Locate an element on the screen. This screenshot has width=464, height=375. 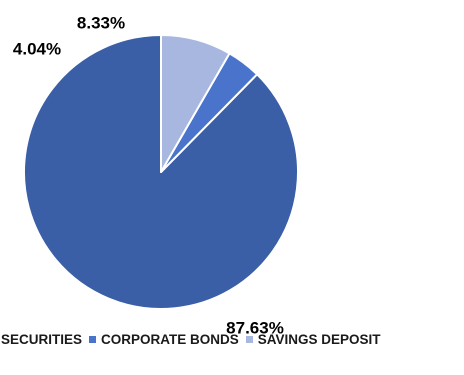
legend-item-savings-deposit: SAVINGS DEPOSIT is located at coordinates (313, 339).